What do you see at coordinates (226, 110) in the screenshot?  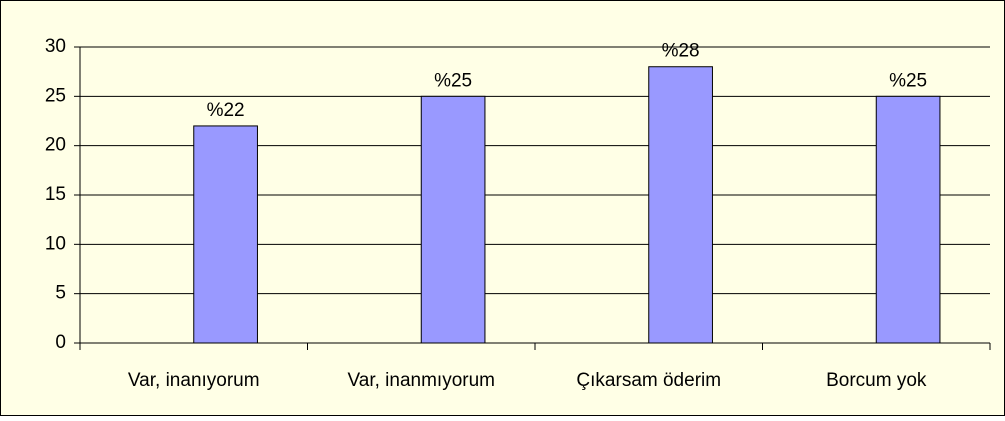 I see `data-label: %22` at bounding box center [226, 110].